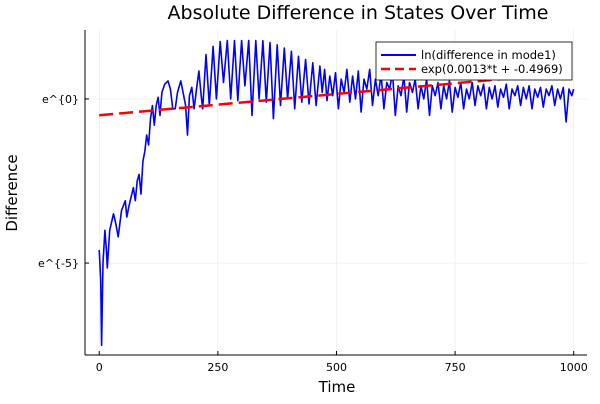 Image resolution: width=600 pixels, height=404 pixels. What do you see at coordinates (12, 192) in the screenshot?
I see `y-axis-label: Difference` at bounding box center [12, 192].